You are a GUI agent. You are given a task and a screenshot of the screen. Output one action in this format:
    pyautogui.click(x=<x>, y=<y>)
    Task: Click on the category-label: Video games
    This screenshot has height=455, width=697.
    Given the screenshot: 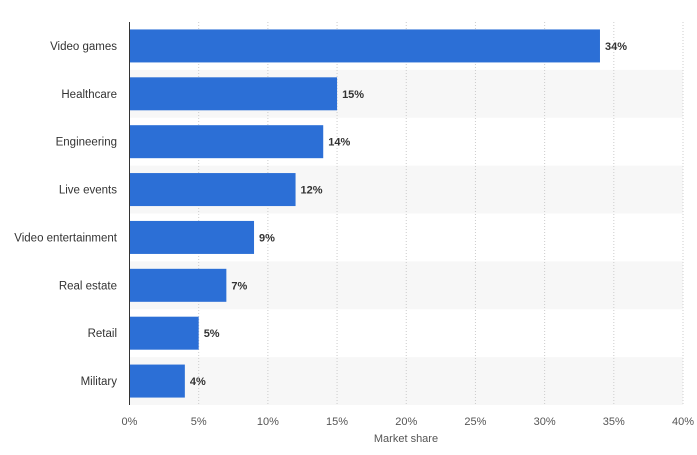 What is the action you would take?
    pyautogui.click(x=83, y=47)
    